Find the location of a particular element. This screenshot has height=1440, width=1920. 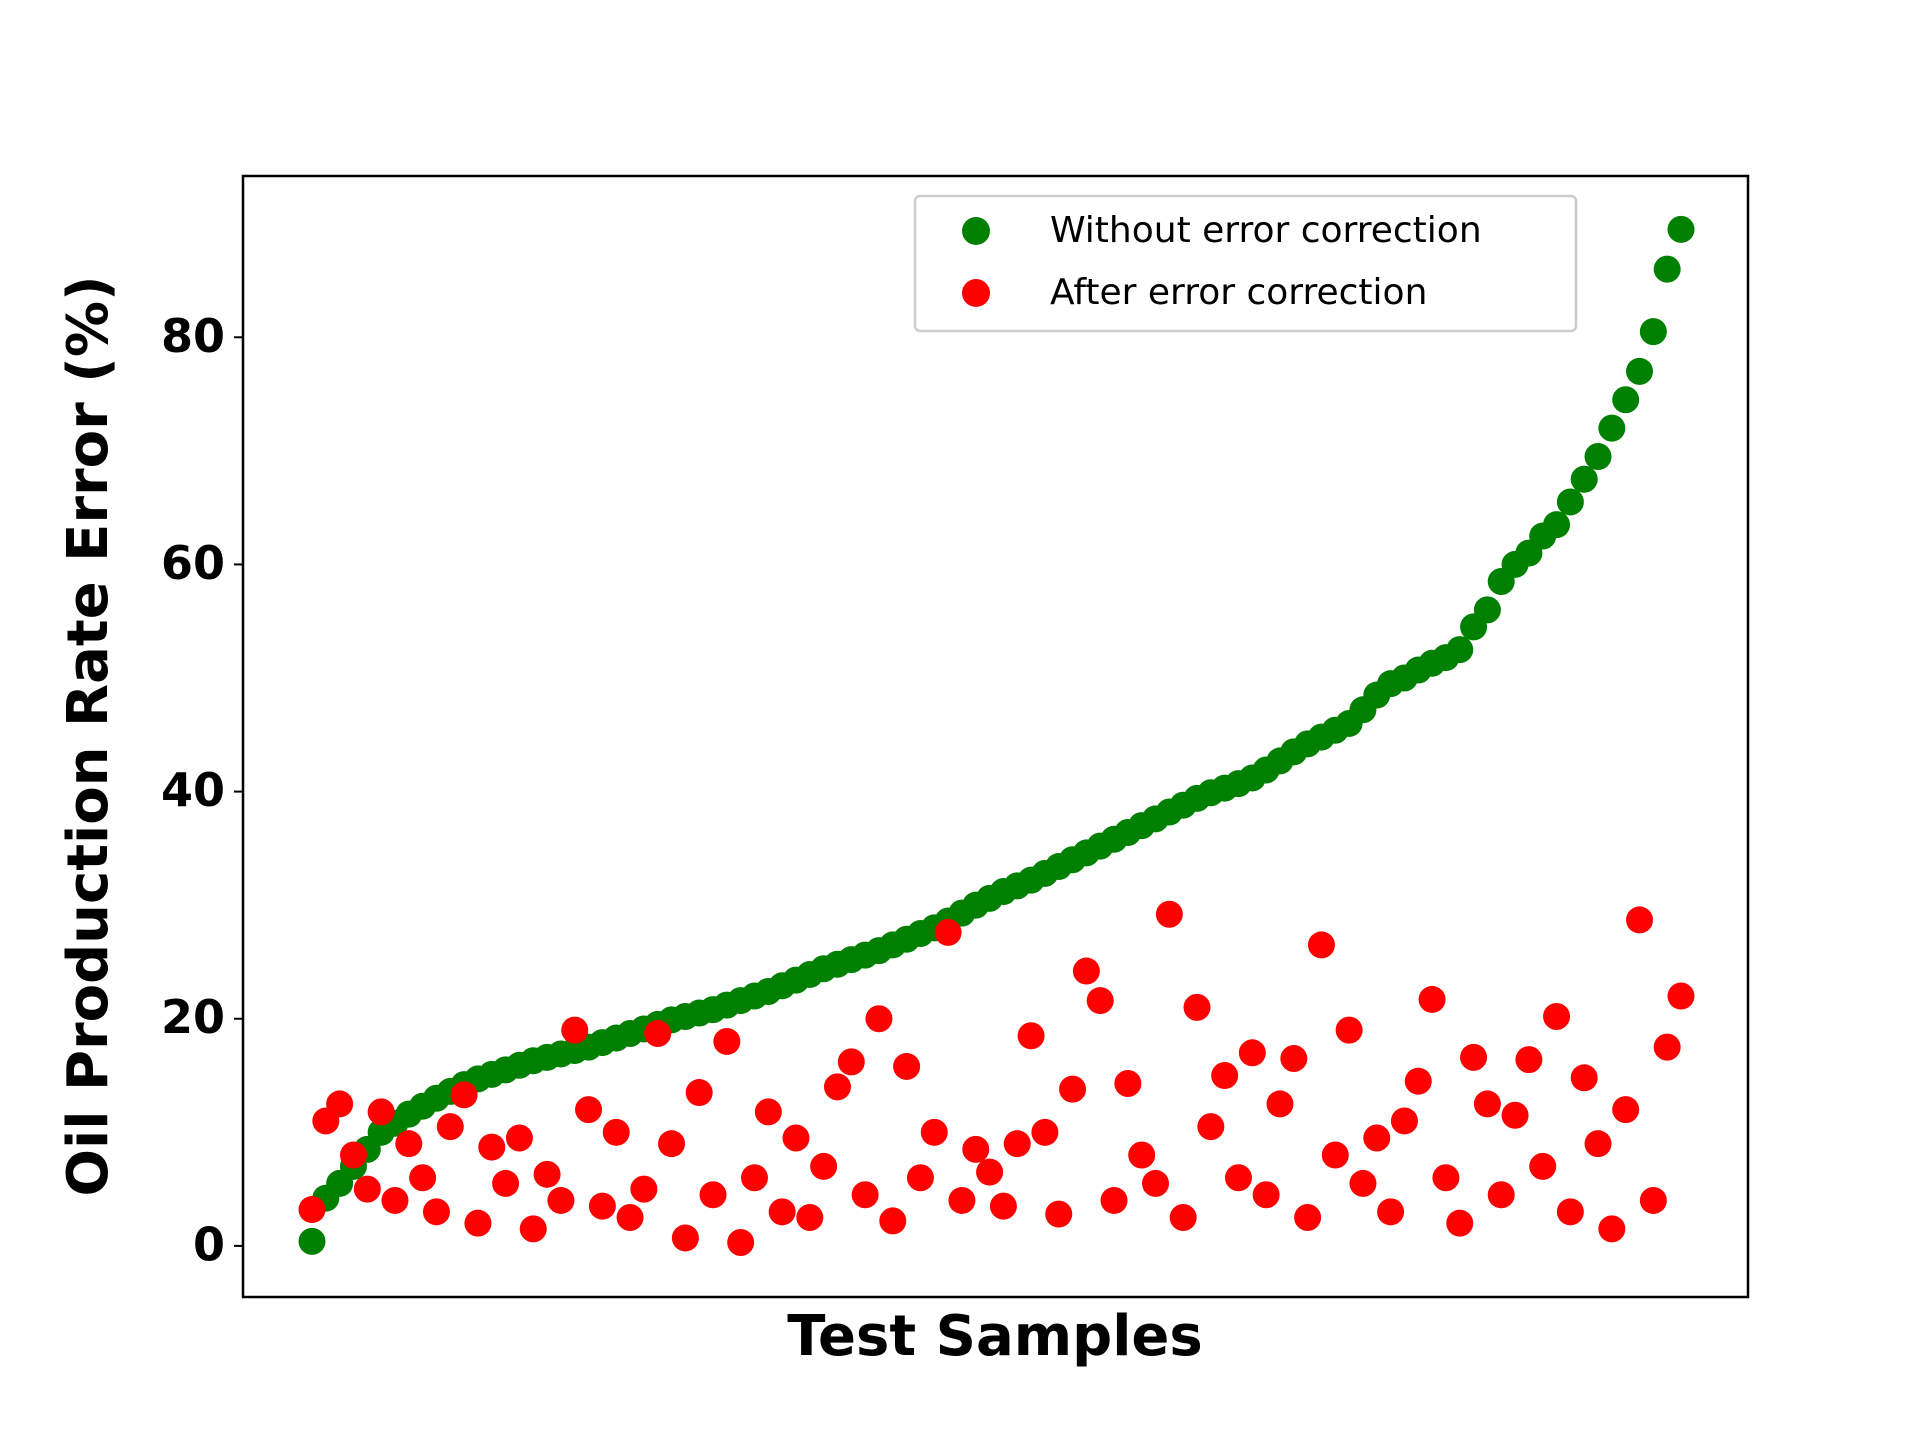

y-tick-label: 80 is located at coordinates (193, 336).